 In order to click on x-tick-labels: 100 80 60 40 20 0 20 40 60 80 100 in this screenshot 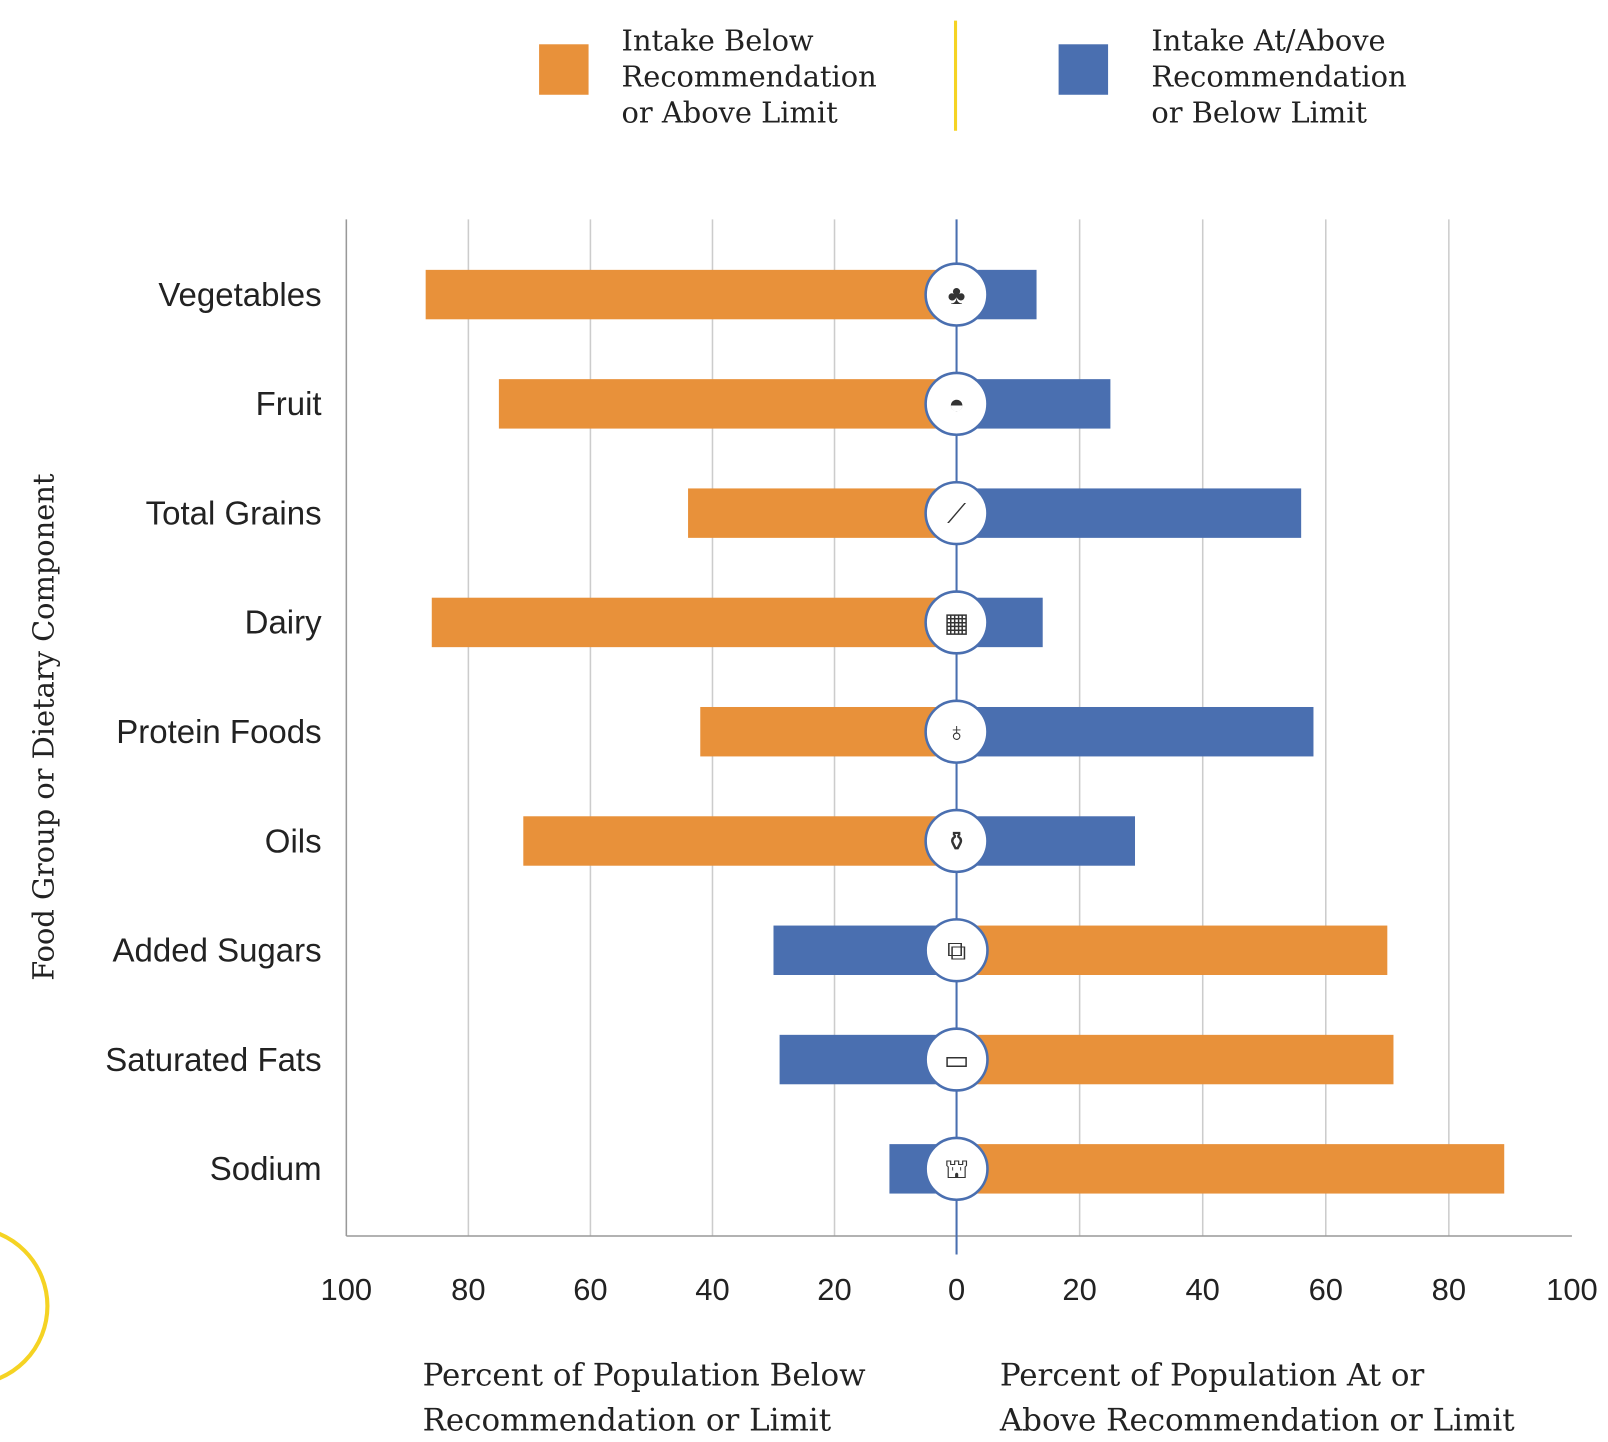, I will do `click(959, 1289)`.